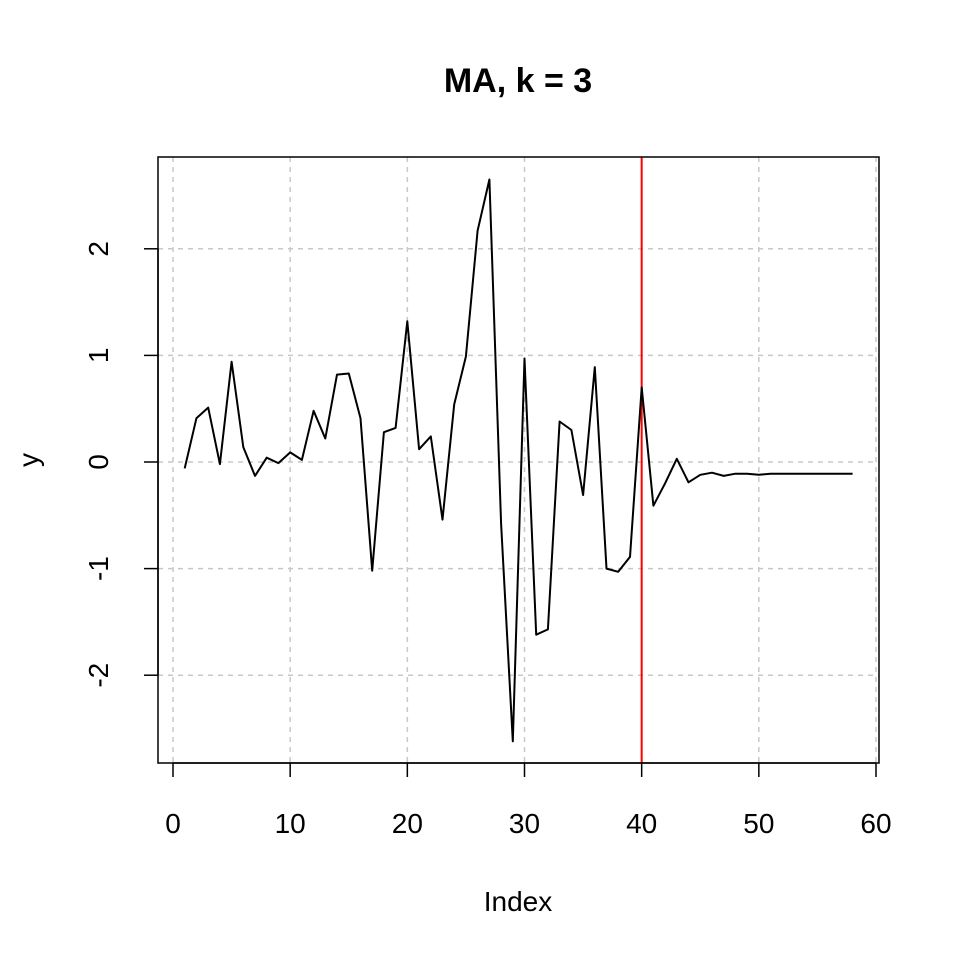 This screenshot has height=960, width=960. What do you see at coordinates (407, 823) in the screenshot?
I see `x-tick-label: 20` at bounding box center [407, 823].